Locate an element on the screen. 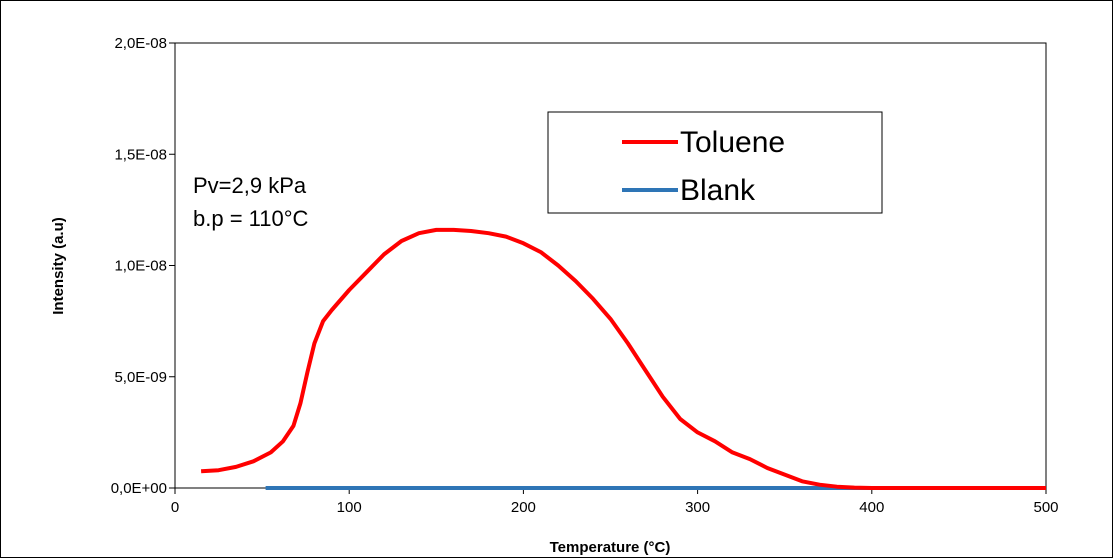 Image resolution: width=1113 pixels, height=558 pixels. y-tick-label: 1,0E-08 is located at coordinates (140, 266).